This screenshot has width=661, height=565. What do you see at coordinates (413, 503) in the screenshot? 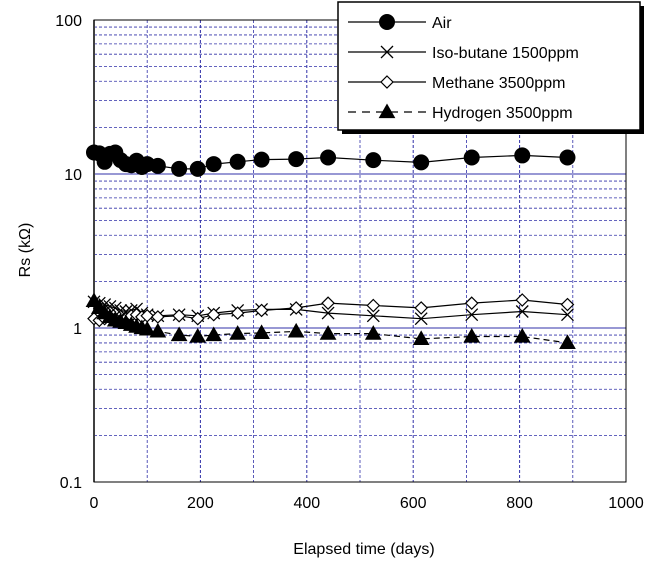
I see `x-tick-label: 600` at bounding box center [413, 503].